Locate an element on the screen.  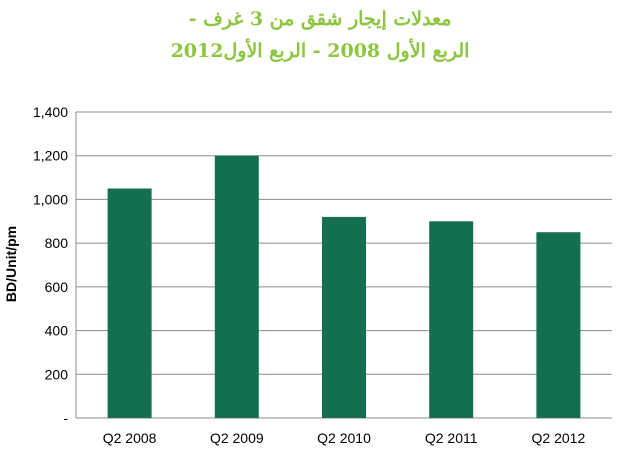
y-tick-label: 600 is located at coordinates (57, 287).